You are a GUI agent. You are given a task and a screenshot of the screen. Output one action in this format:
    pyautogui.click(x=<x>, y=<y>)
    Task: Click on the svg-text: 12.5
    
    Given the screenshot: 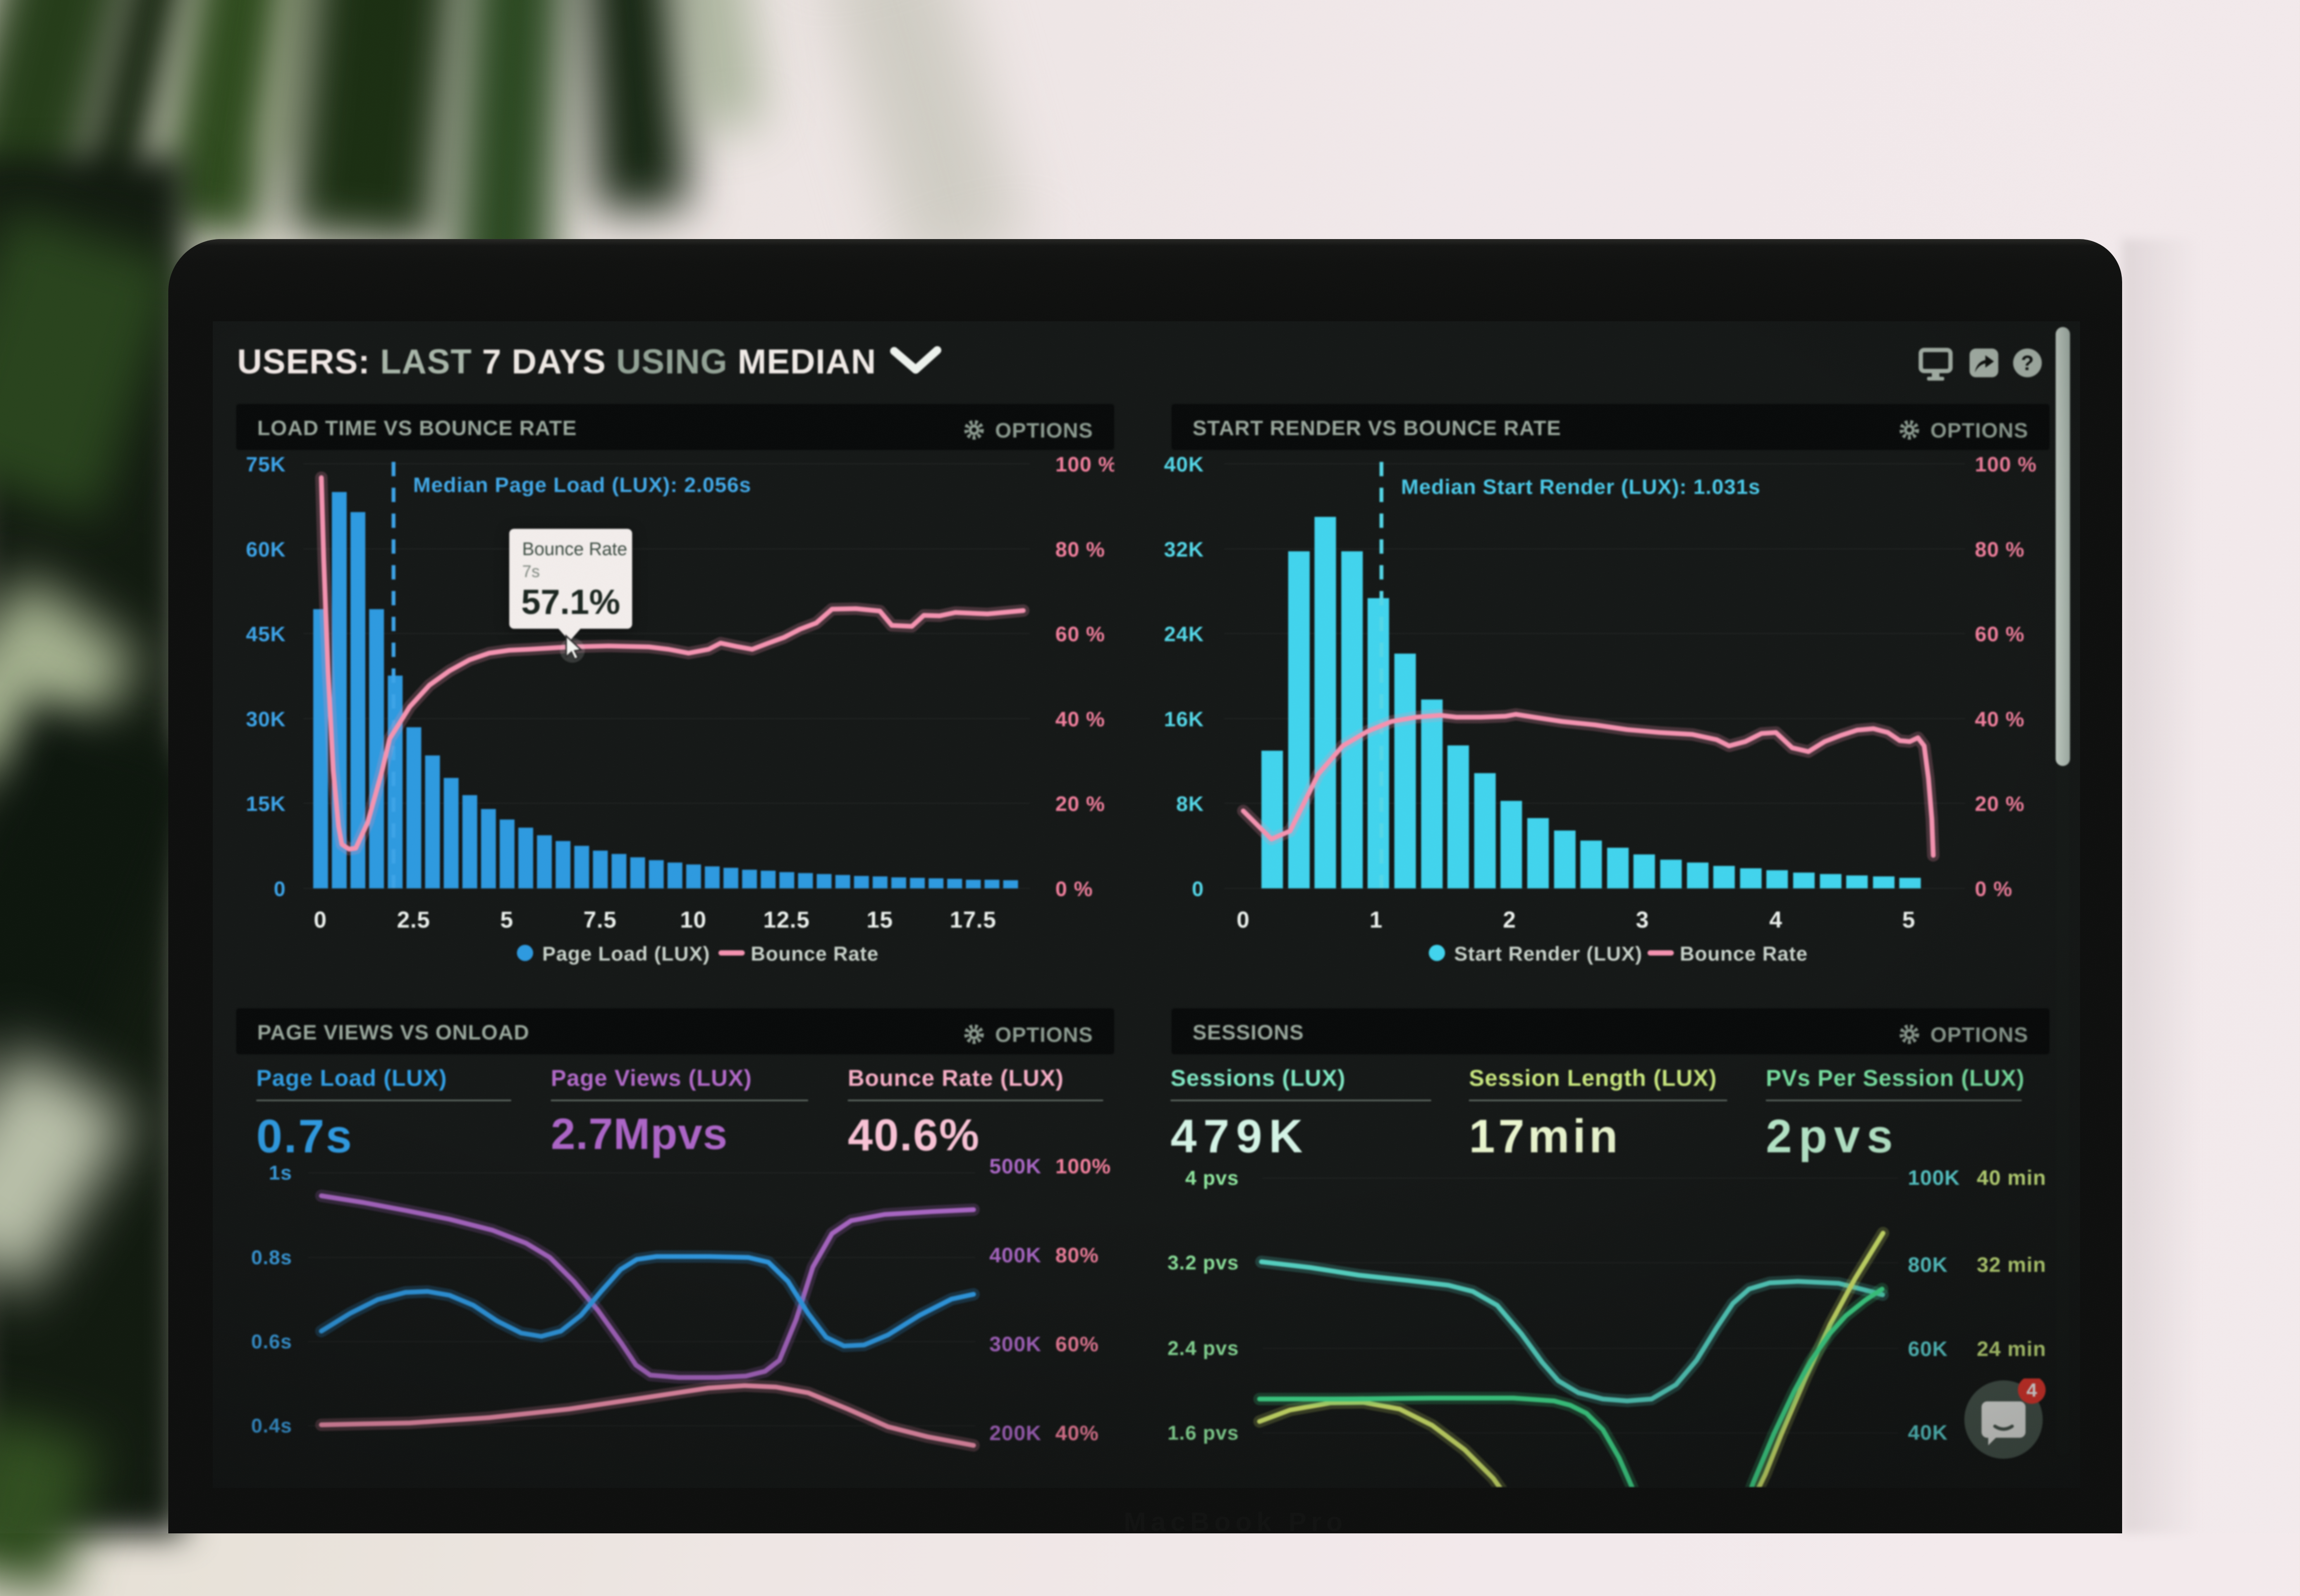 What is the action you would take?
    pyautogui.click(x=787, y=920)
    